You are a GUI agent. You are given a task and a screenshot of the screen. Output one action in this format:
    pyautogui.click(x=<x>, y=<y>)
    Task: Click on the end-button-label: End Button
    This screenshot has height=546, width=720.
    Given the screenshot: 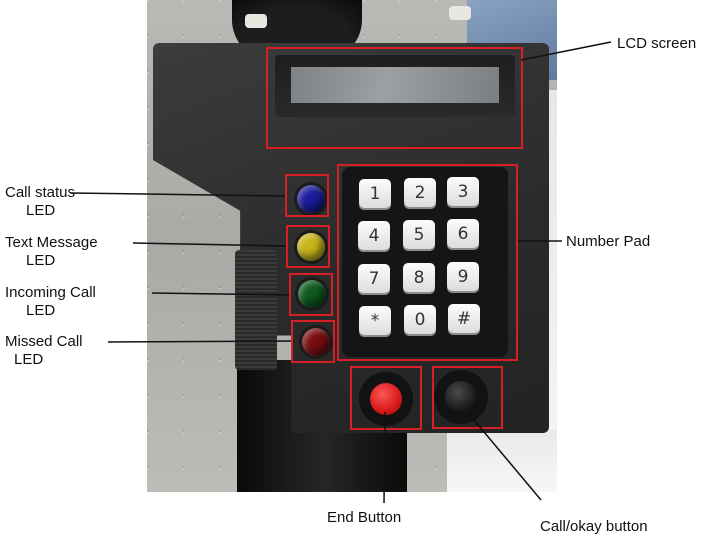 What is the action you would take?
    pyautogui.click(x=364, y=517)
    